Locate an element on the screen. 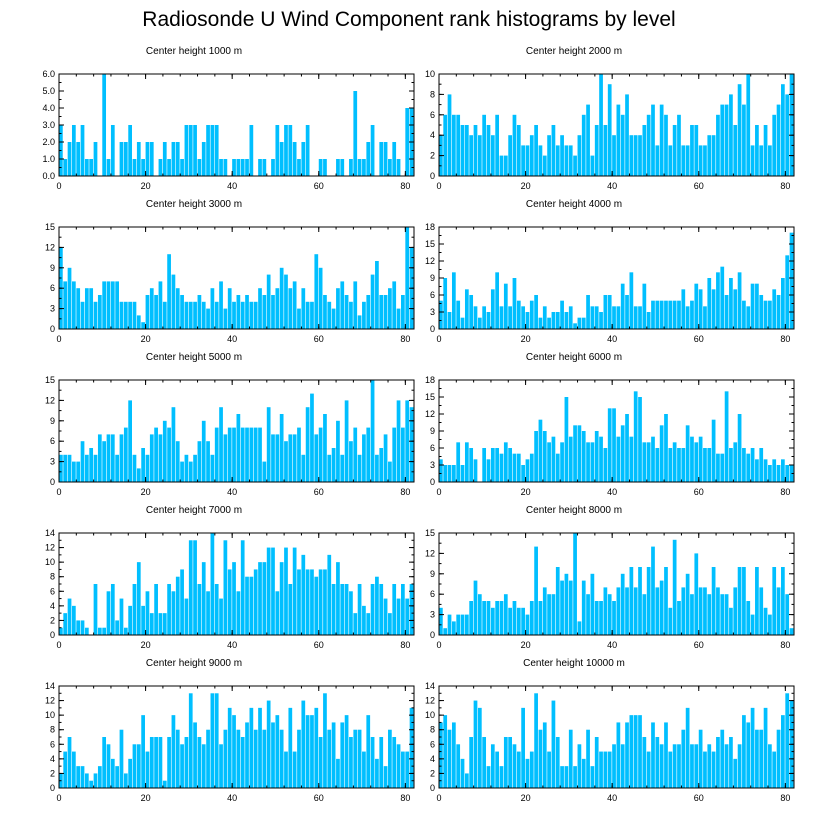 The height and width of the screenshot is (824, 818). y-axis: 0 3 6 9 12 15 is located at coordinates (229, 431).